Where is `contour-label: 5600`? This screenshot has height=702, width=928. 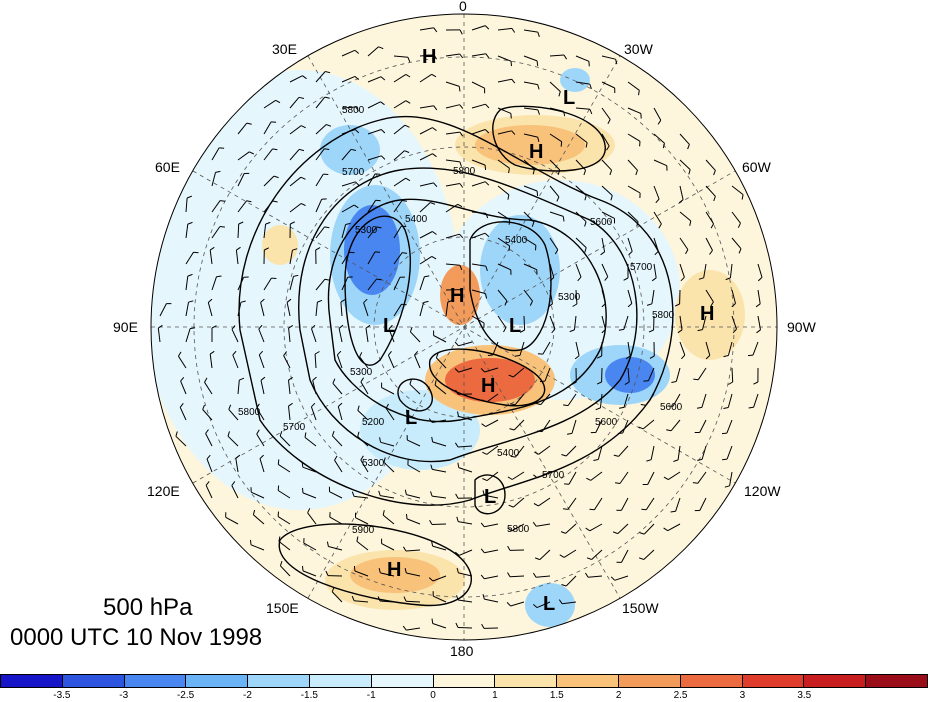
contour-label: 5600 is located at coordinates (601, 222).